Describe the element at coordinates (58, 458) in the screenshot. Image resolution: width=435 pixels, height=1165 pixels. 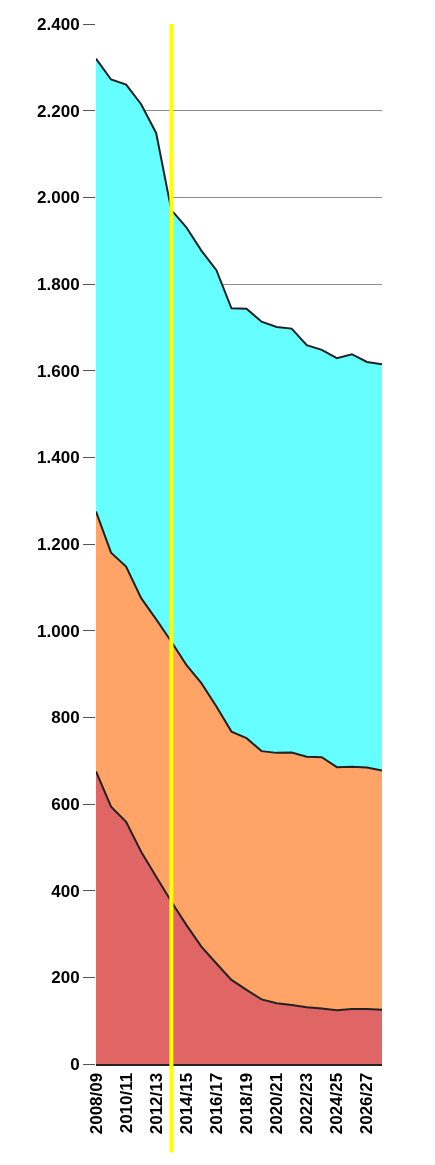
I see `y-tick-label: 1.400` at that location.